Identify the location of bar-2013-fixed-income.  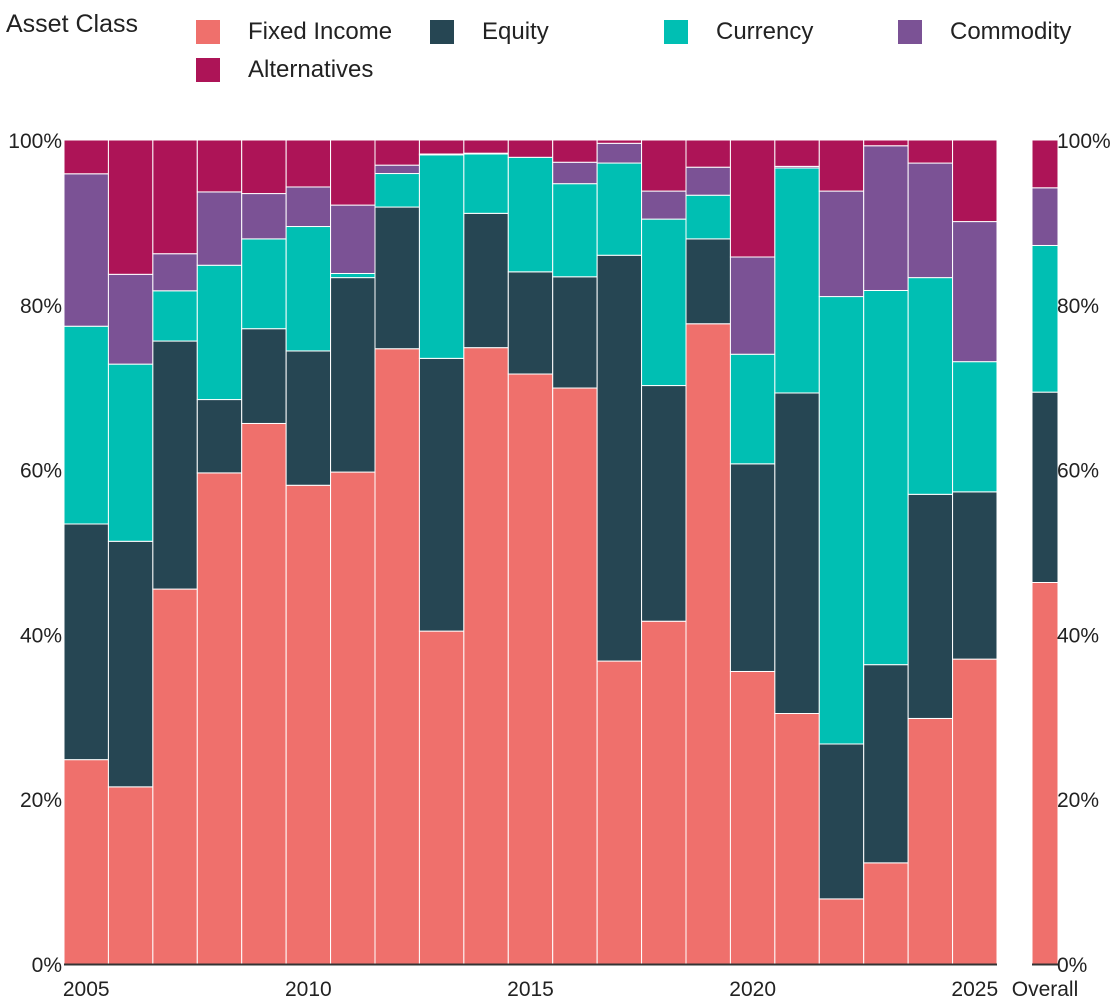
(441, 797).